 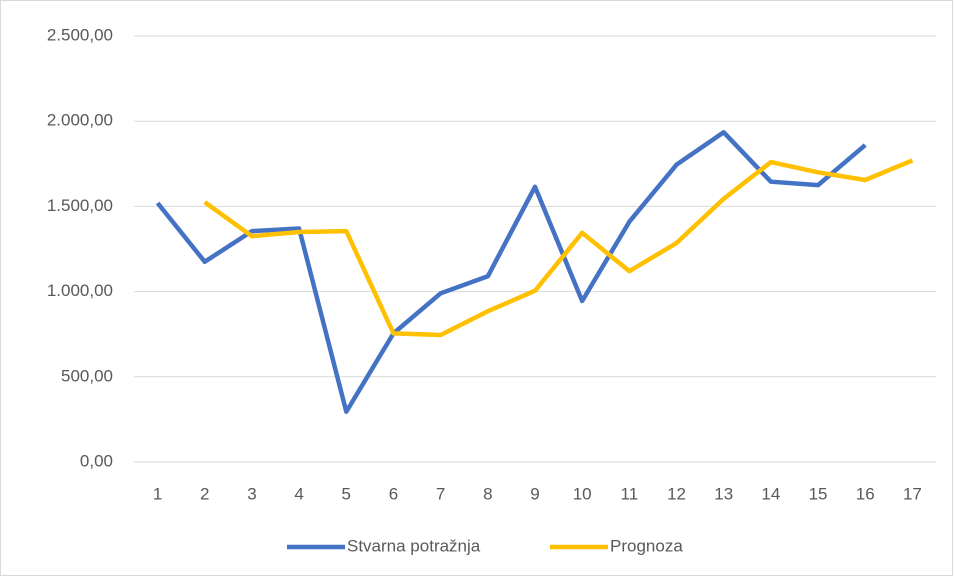 What do you see at coordinates (487, 493) in the screenshot?
I see `x-tick-label: 8` at bounding box center [487, 493].